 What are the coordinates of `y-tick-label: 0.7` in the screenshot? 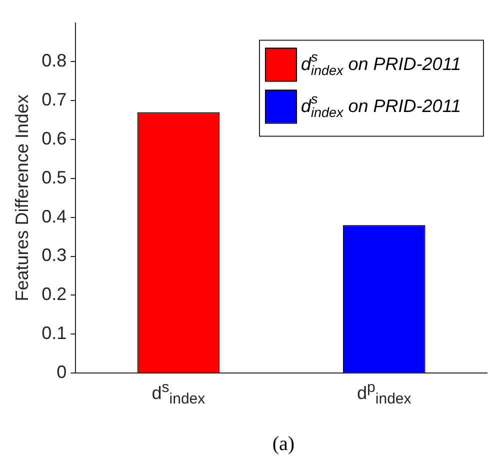 It's located at (54, 100).